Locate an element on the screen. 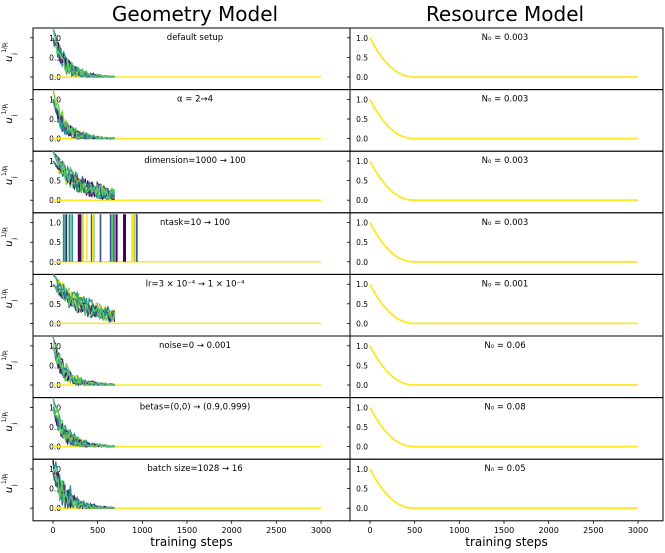  panel-resource-3: 0.0 0.5 1.0 N₀ = 0.003 is located at coordinates (505, 243).